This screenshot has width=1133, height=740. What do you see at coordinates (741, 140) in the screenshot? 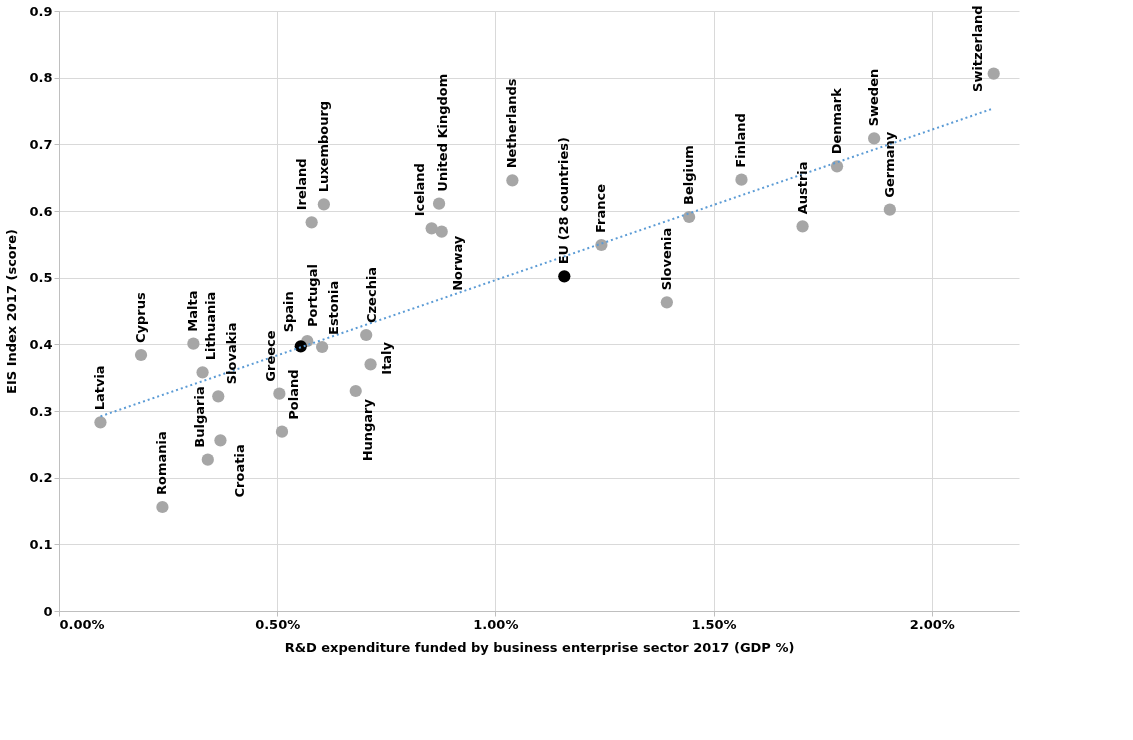
I see `annotation: Finland` at bounding box center [741, 140].